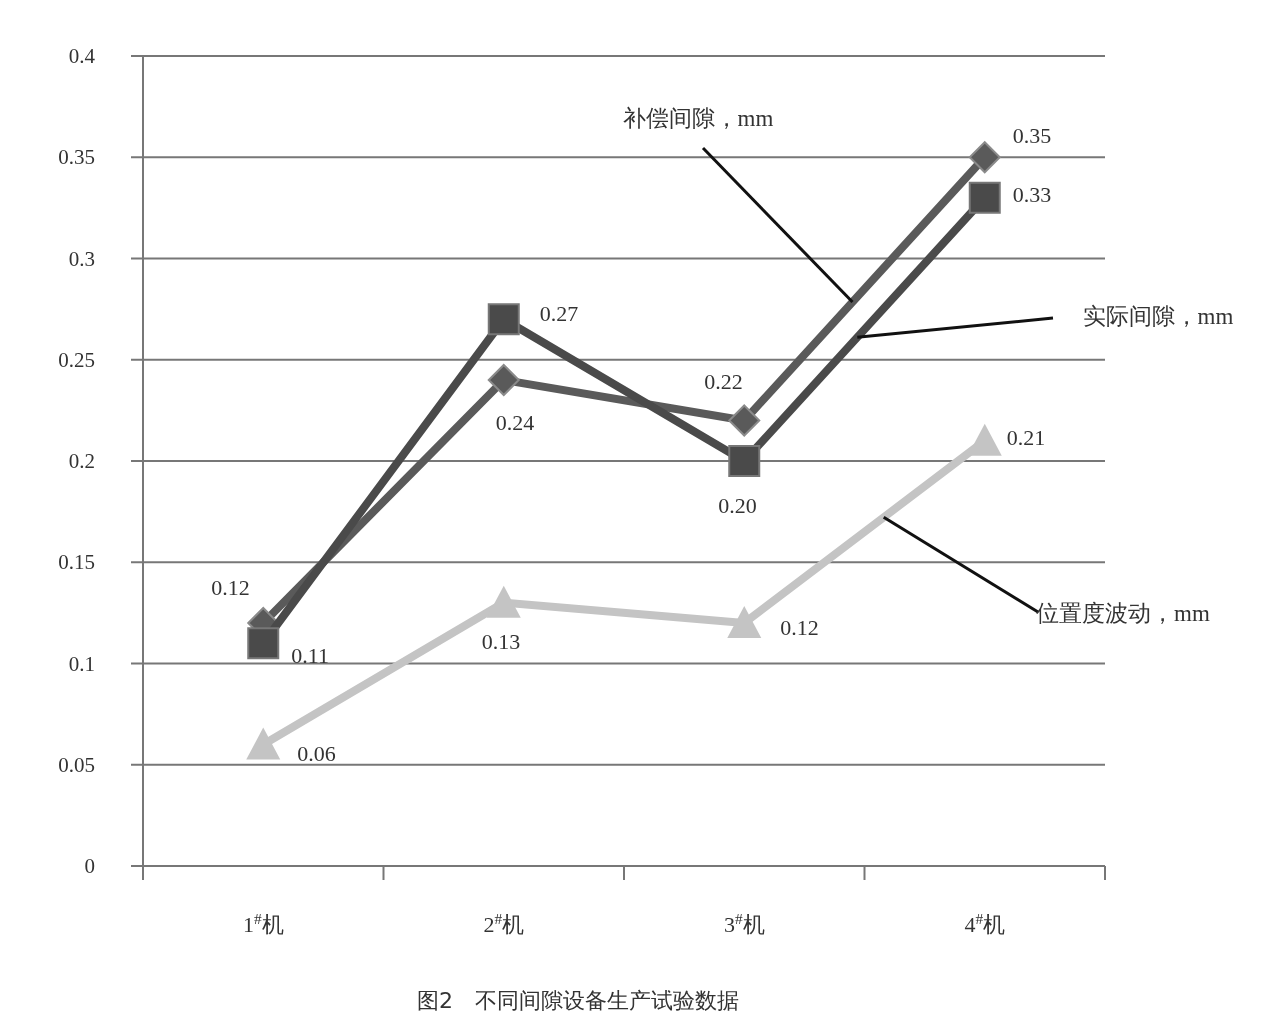  Describe the element at coordinates (82, 56) in the screenshot. I see `y-tick-label: 0.4` at that location.